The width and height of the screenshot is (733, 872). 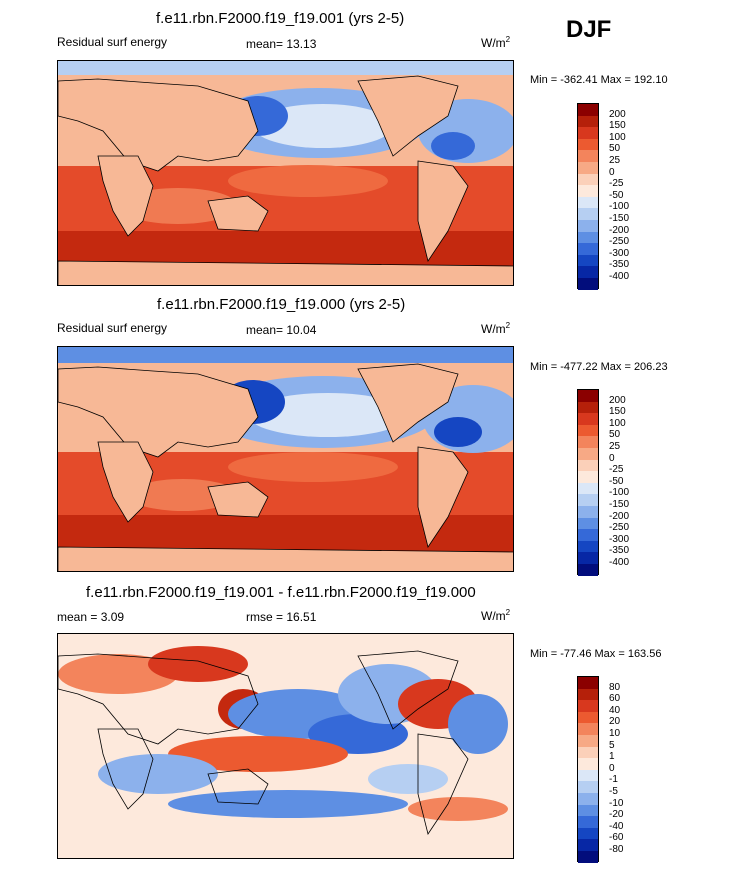 What do you see at coordinates (615, 733) in the screenshot?
I see `colorbar-tick-label: 10` at bounding box center [615, 733].